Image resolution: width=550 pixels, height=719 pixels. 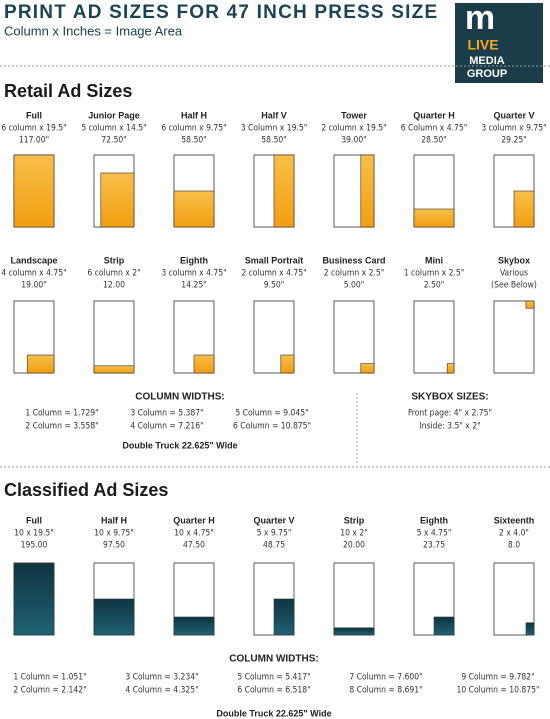 I want to click on ad-dims: 10 x 4.75", so click(x=194, y=534).